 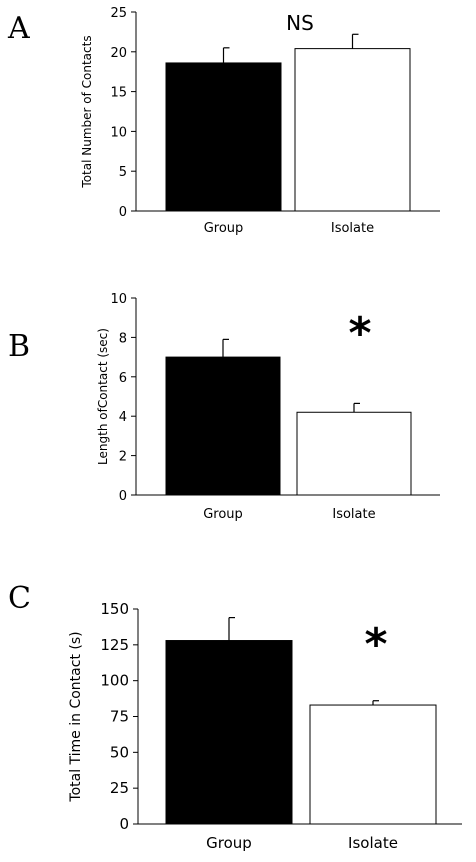 What do you see at coordinates (18, 28) in the screenshot?
I see `panel-letter-a: A` at bounding box center [18, 28].